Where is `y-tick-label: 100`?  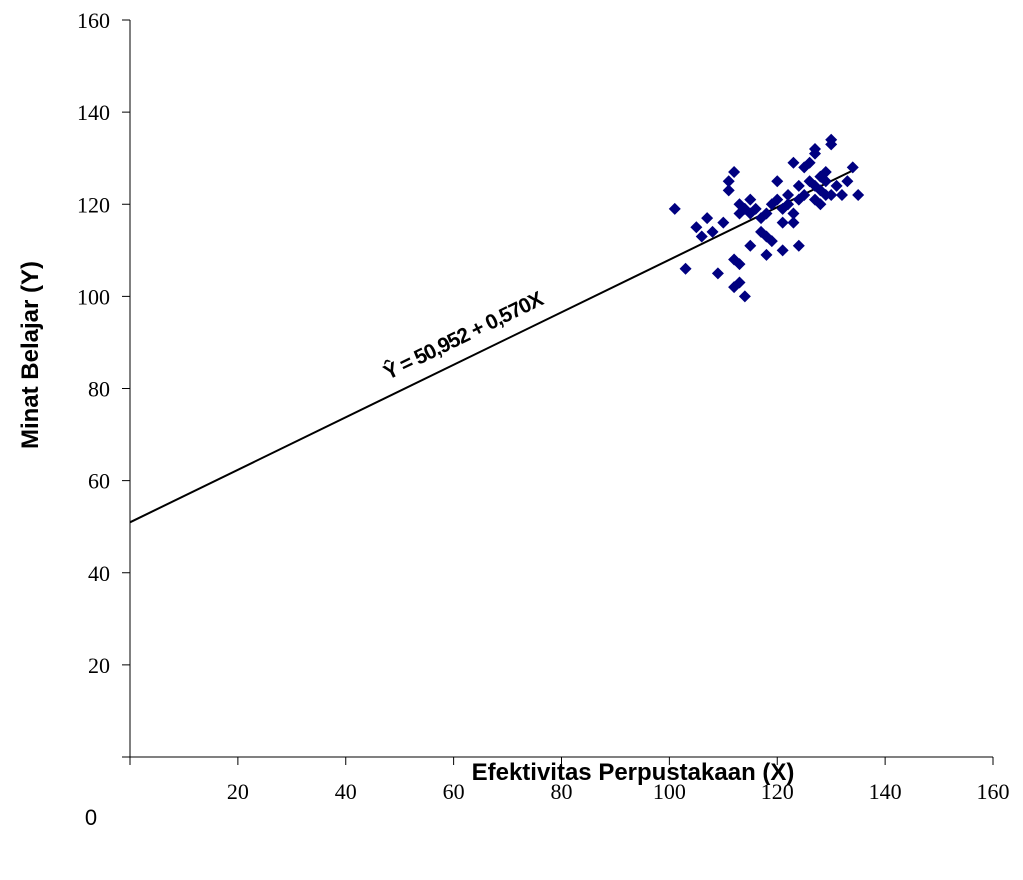
y-tick-label: 100 is located at coordinates (93, 296).